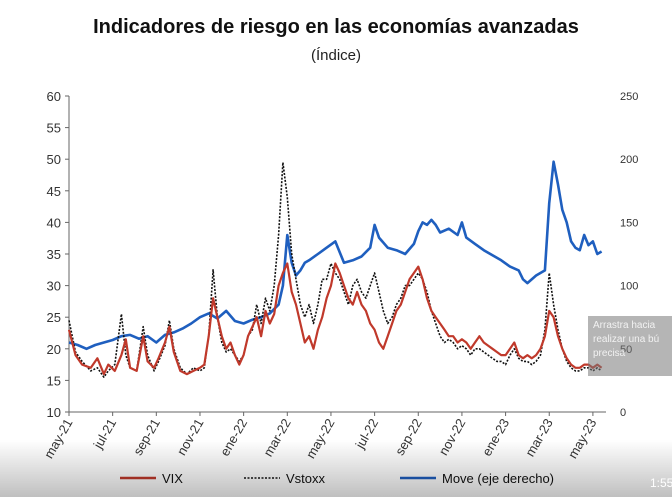 The width and height of the screenshot is (672, 497). I want to click on x-tick-label: ene-23, so click(495, 437).